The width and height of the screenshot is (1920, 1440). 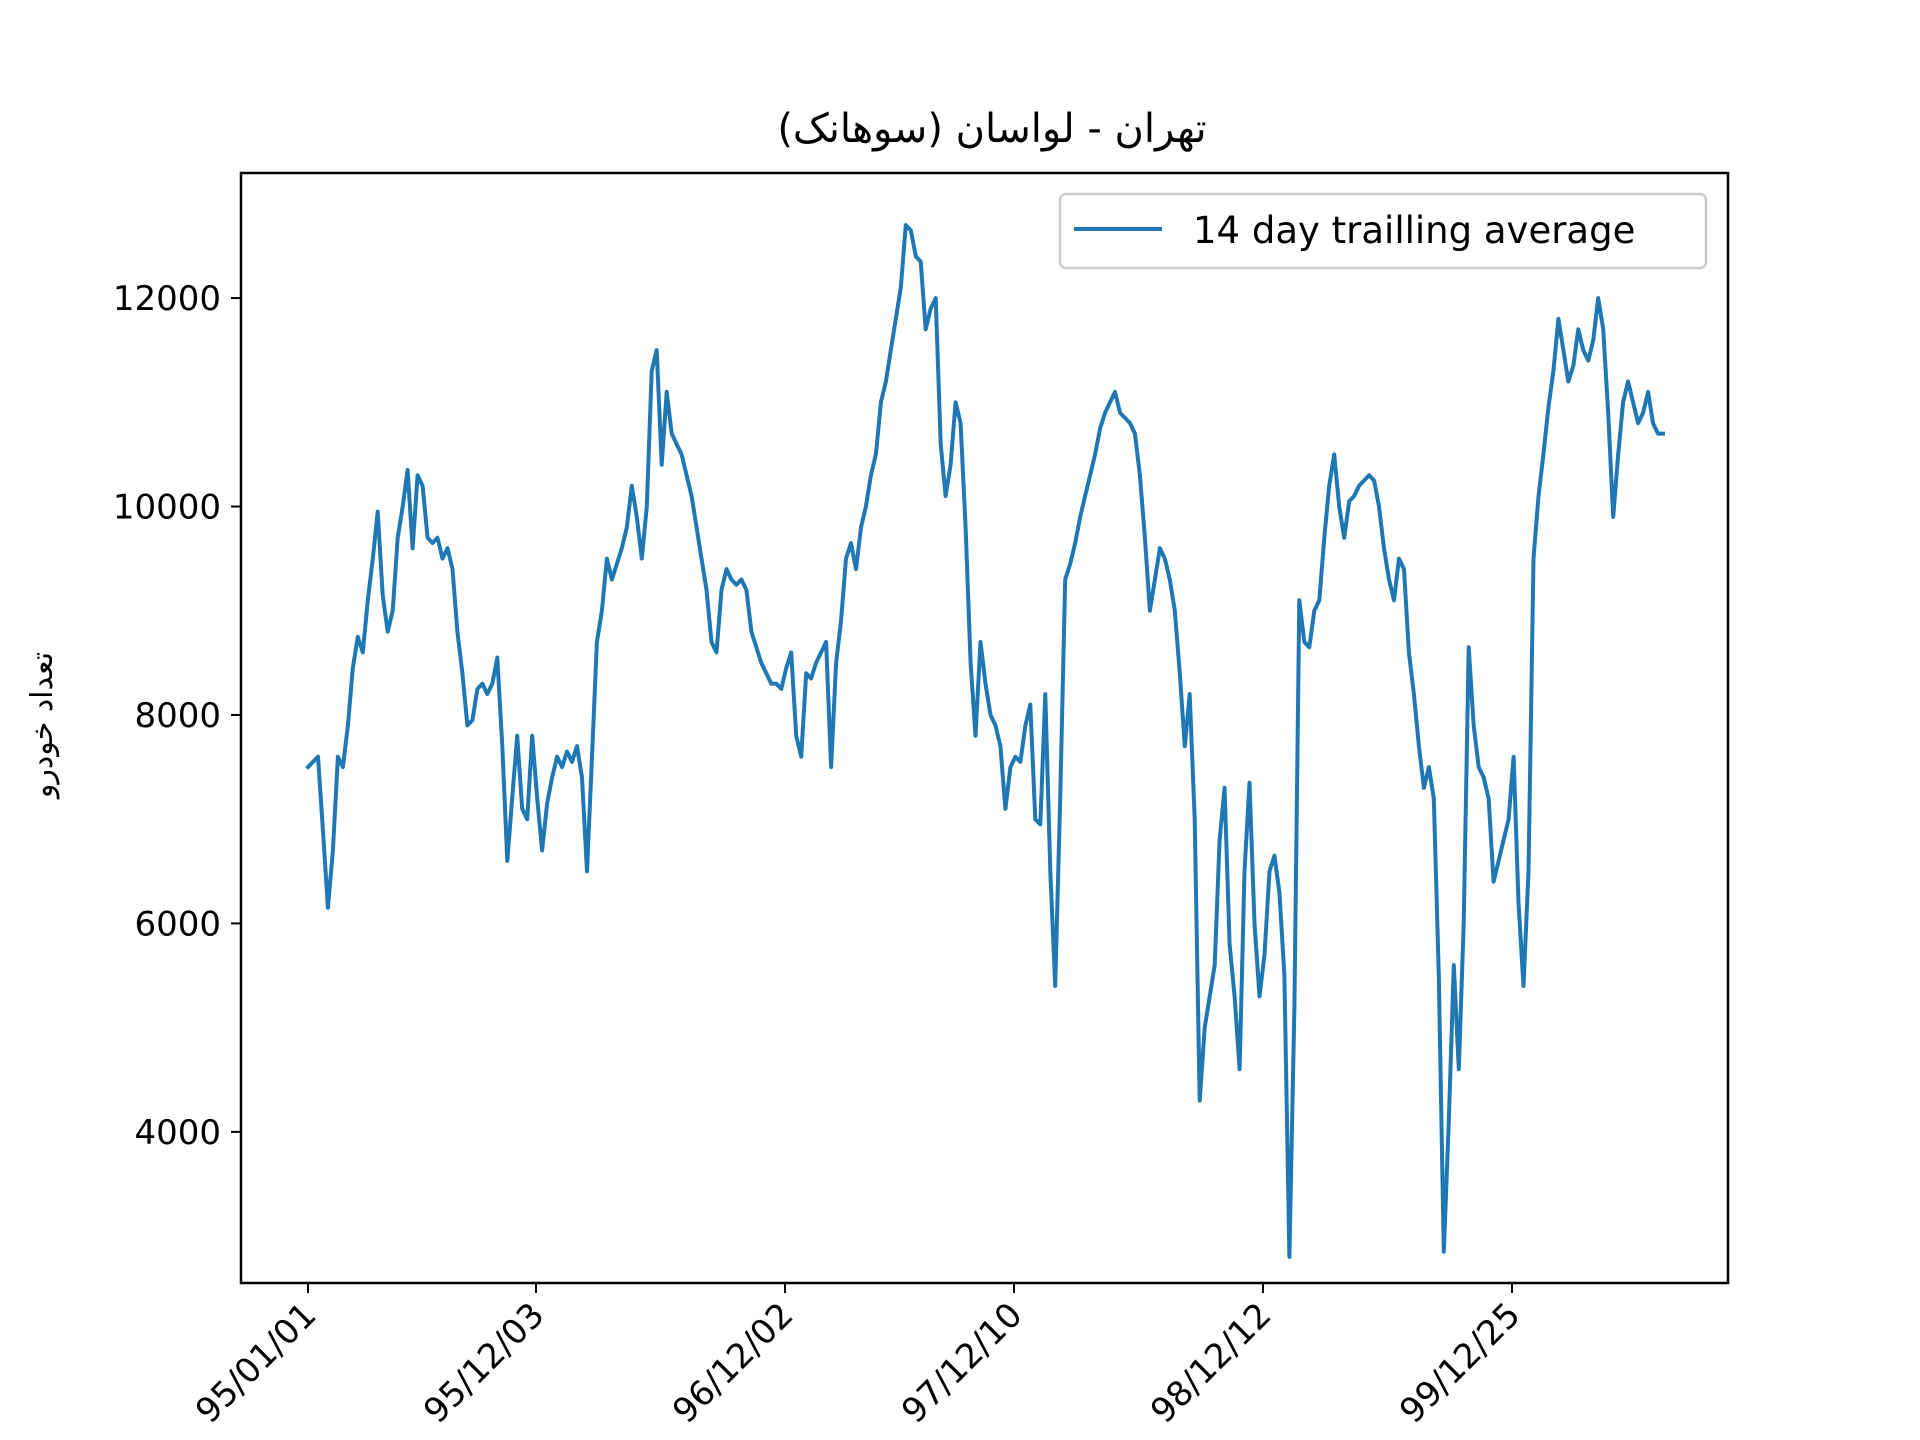 I want to click on y-tick-label: 12000, so click(x=167, y=299).